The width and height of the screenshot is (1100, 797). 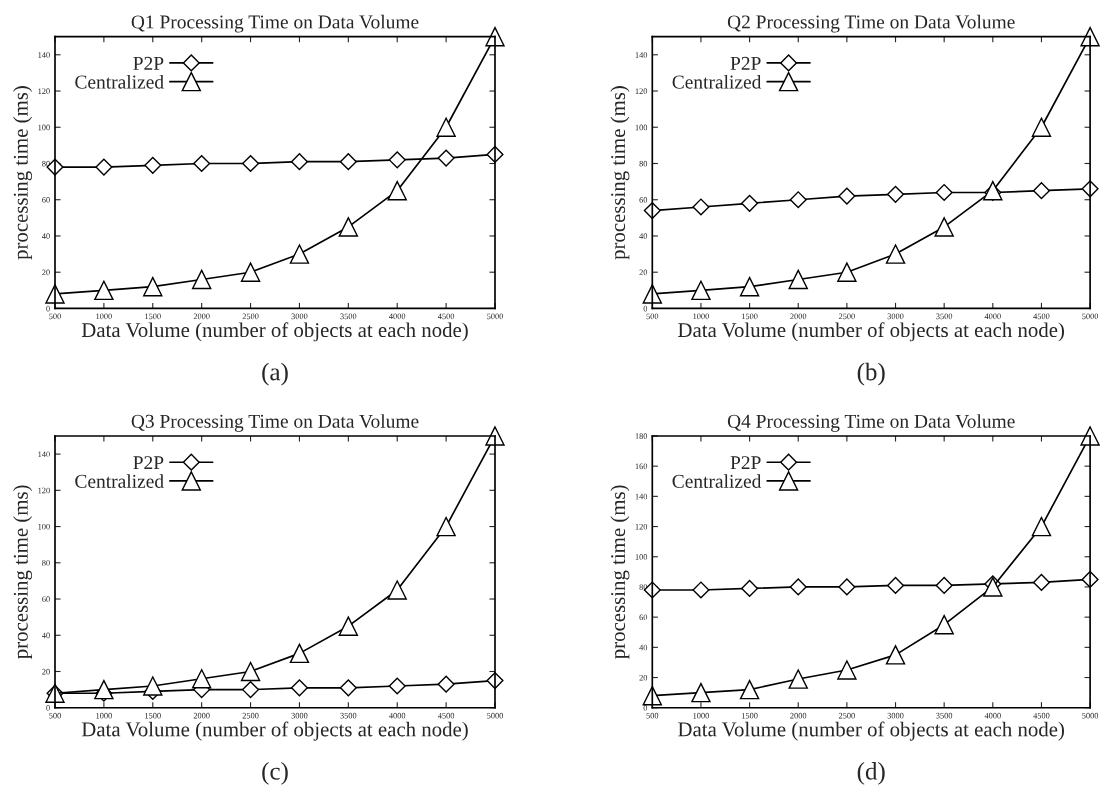 I want to click on y-tick-label: 180, so click(x=641, y=436).